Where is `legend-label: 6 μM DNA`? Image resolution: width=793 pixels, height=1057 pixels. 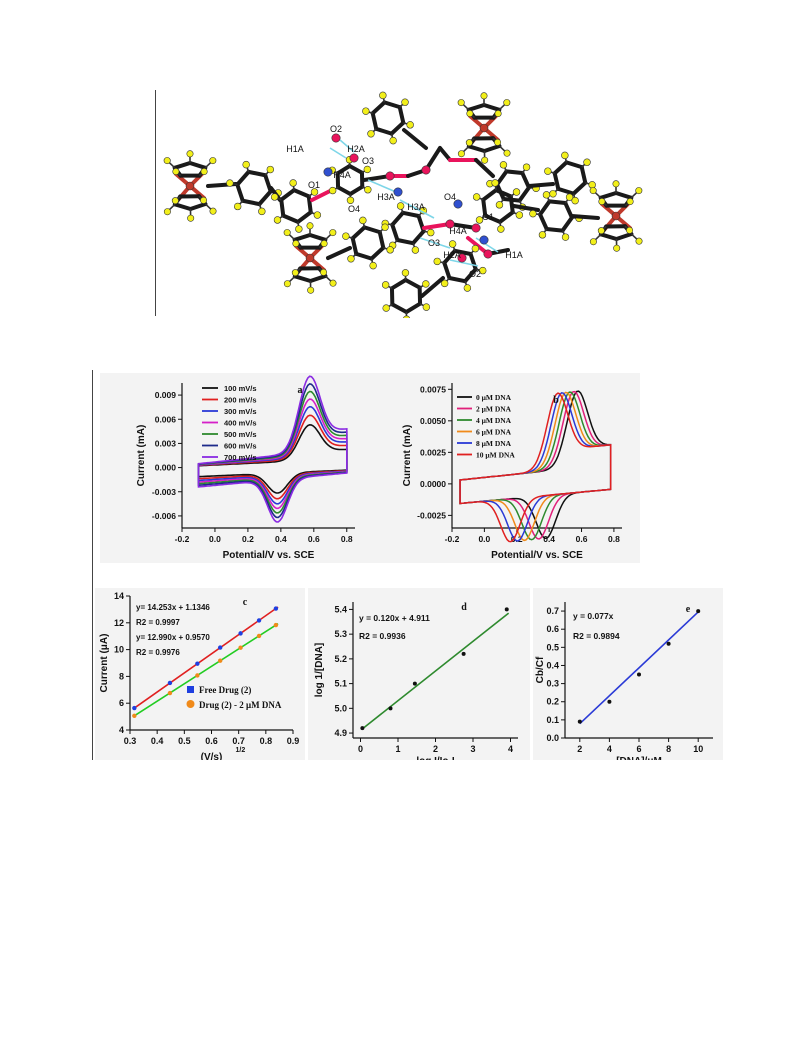 legend-label: 6 μM DNA is located at coordinates (494, 432).